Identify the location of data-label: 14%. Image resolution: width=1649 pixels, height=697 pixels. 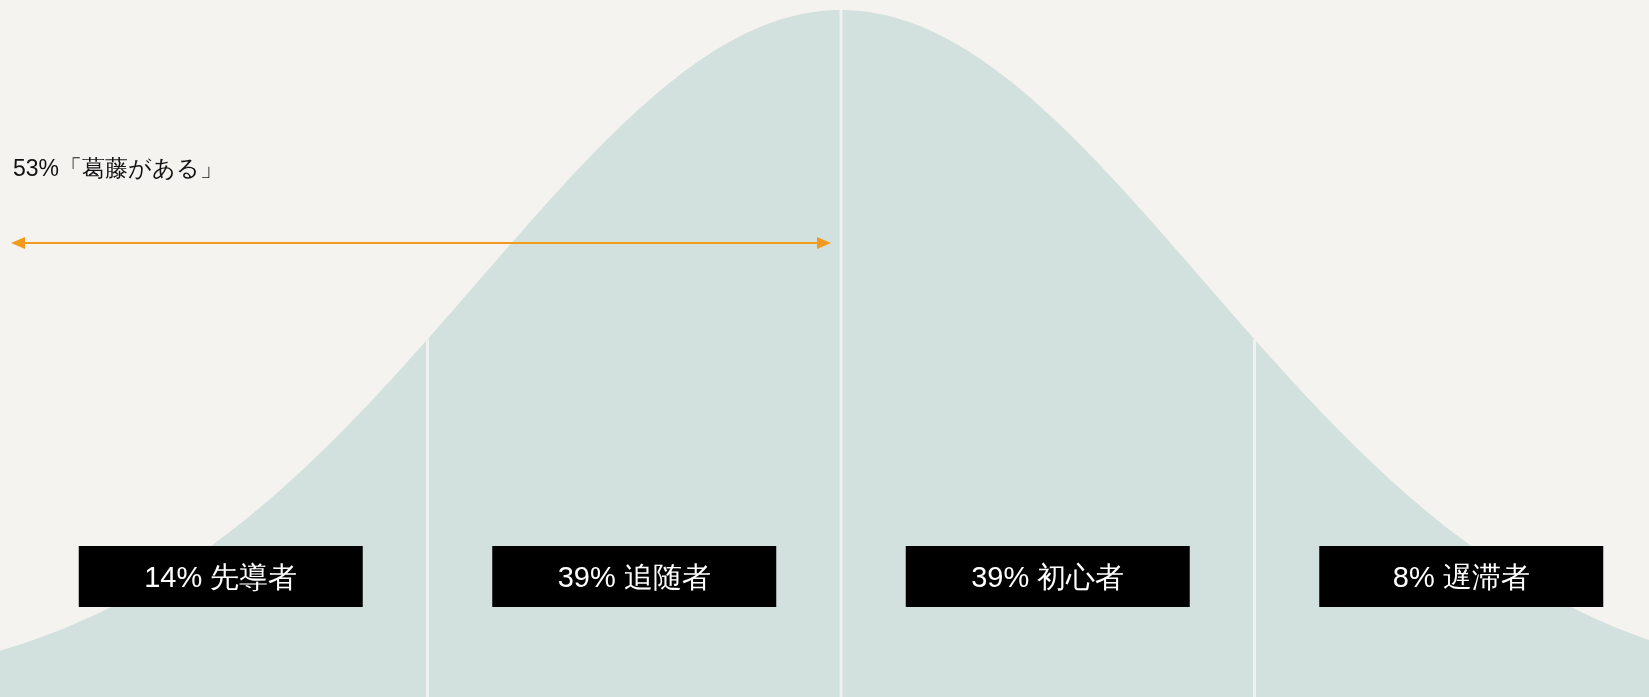
(173, 577).